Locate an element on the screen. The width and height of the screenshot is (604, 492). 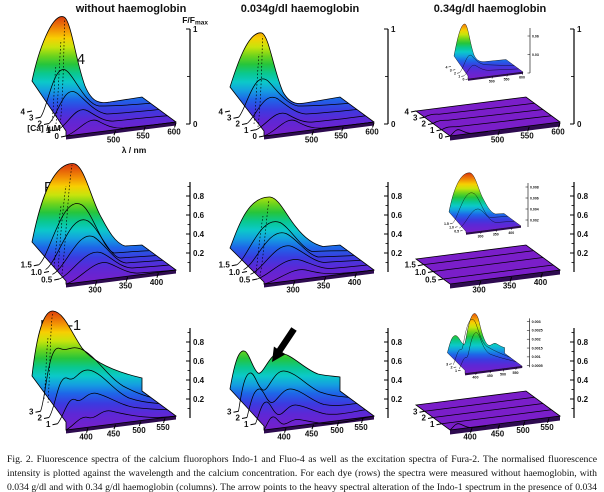
arrow-annotation is located at coordinates (284, 344).